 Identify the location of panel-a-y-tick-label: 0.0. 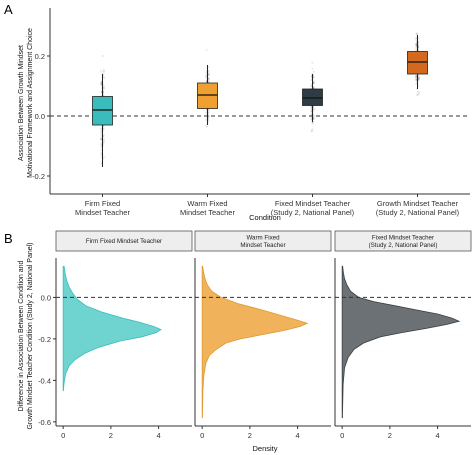
(40, 116).